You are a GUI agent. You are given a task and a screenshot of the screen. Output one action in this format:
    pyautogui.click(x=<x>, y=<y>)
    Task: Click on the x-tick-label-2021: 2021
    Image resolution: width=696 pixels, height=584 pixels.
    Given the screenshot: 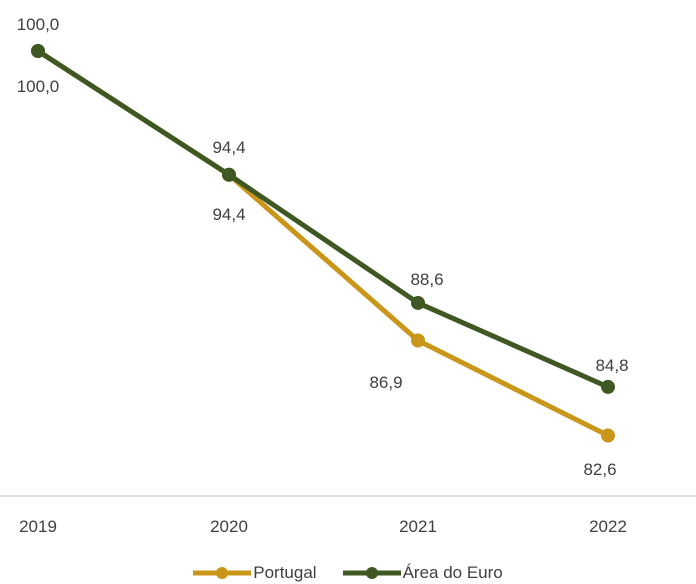 What is the action you would take?
    pyautogui.click(x=418, y=526)
    